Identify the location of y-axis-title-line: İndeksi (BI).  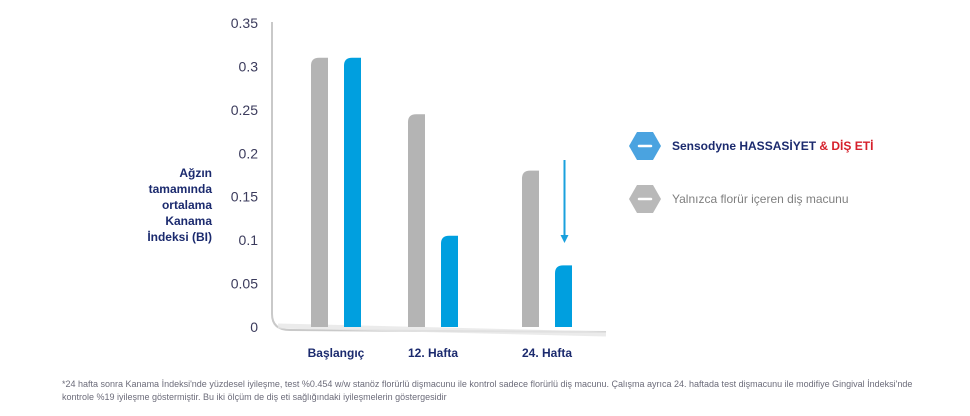
(179, 237).